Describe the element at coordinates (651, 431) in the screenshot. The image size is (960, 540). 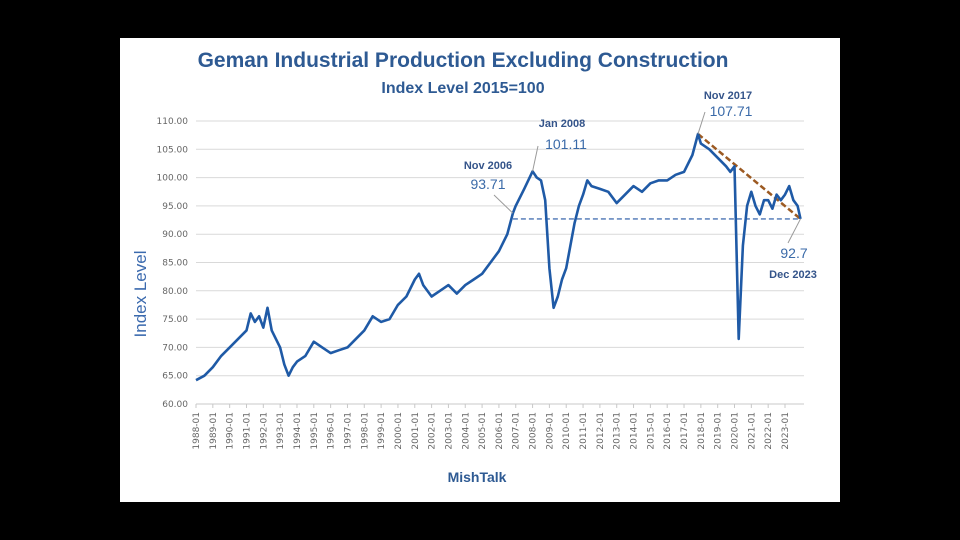
I see `x-tick-label: 2015-01` at that location.